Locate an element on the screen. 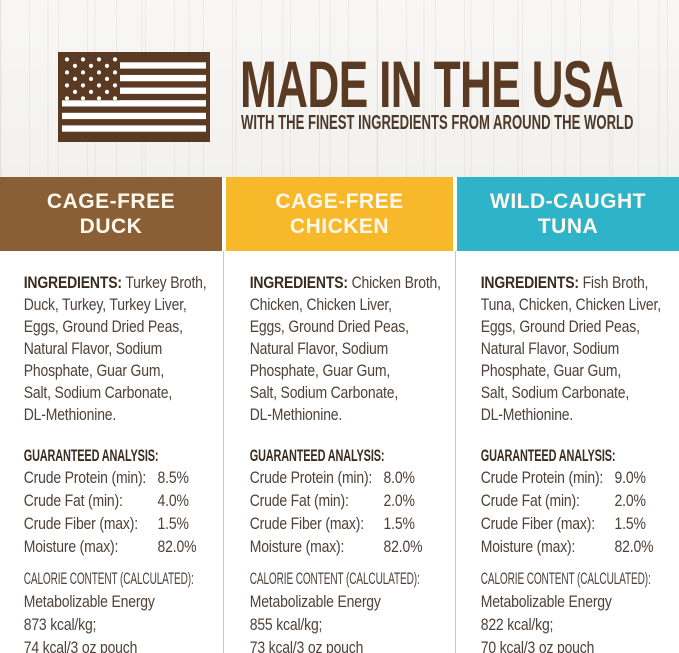  analysis-row: Crude Protein (min): 8.0% is located at coordinates (349, 478).